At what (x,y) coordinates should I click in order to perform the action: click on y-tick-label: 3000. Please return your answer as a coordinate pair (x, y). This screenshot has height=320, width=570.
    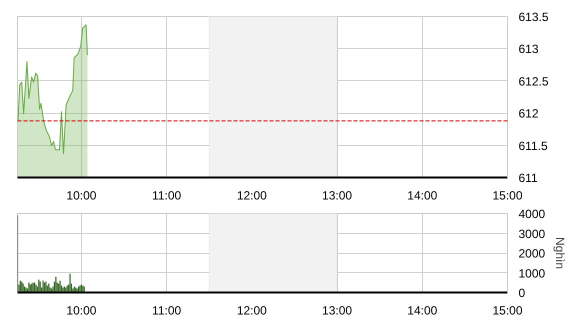
    Looking at the image, I should click on (532, 233).